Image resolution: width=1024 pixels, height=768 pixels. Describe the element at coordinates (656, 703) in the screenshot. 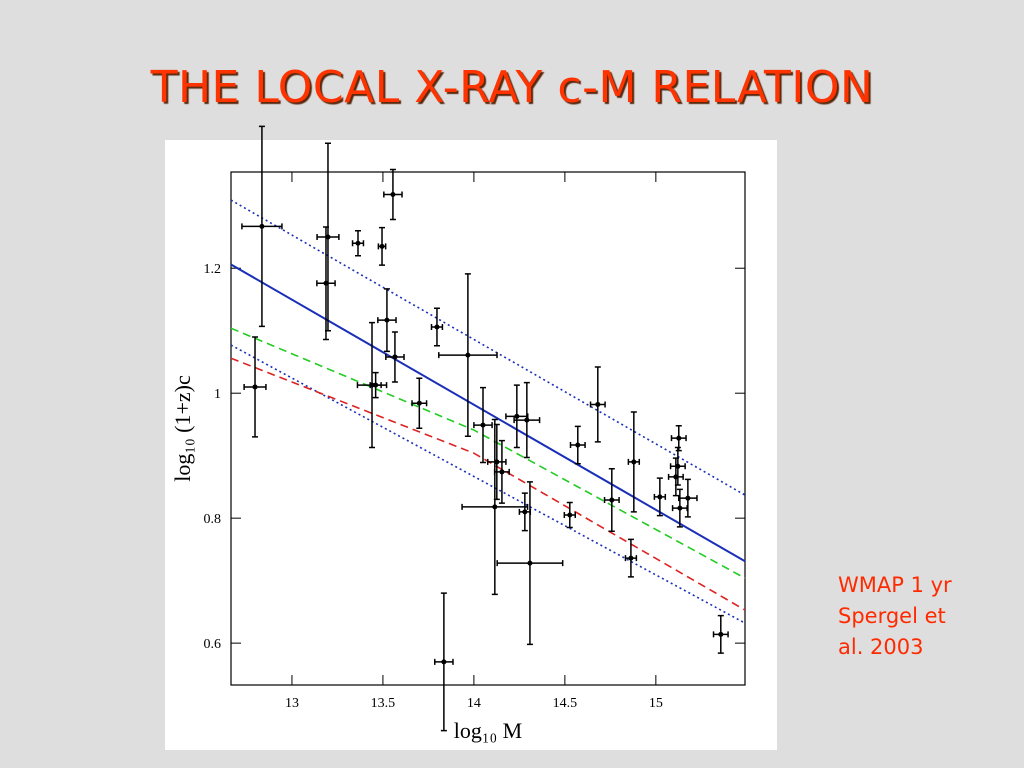

I see `x-tick-label: 15` at that location.